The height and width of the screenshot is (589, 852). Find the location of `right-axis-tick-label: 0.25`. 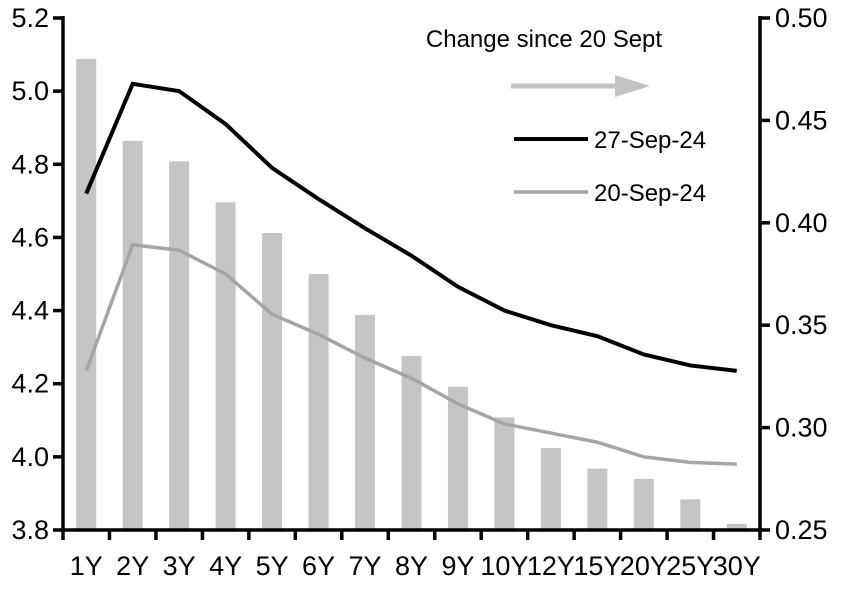

right-axis-tick-label: 0.25 is located at coordinates (801, 530).